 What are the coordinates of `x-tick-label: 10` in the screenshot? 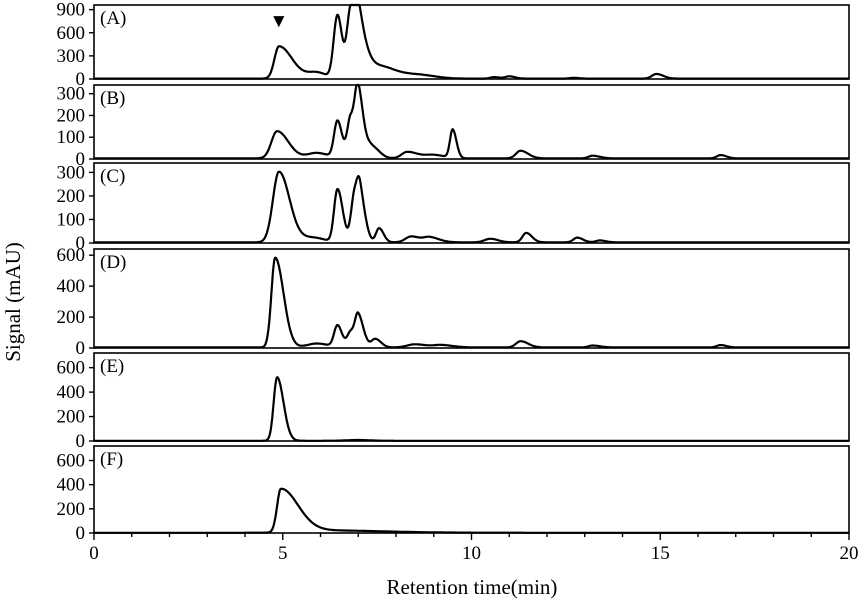 It's located at (471, 553).